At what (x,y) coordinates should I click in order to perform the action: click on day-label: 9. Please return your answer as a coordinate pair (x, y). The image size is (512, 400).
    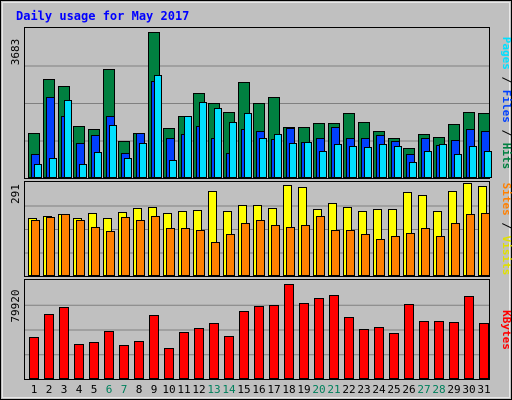
    Looking at the image, I should click on (154, 389).